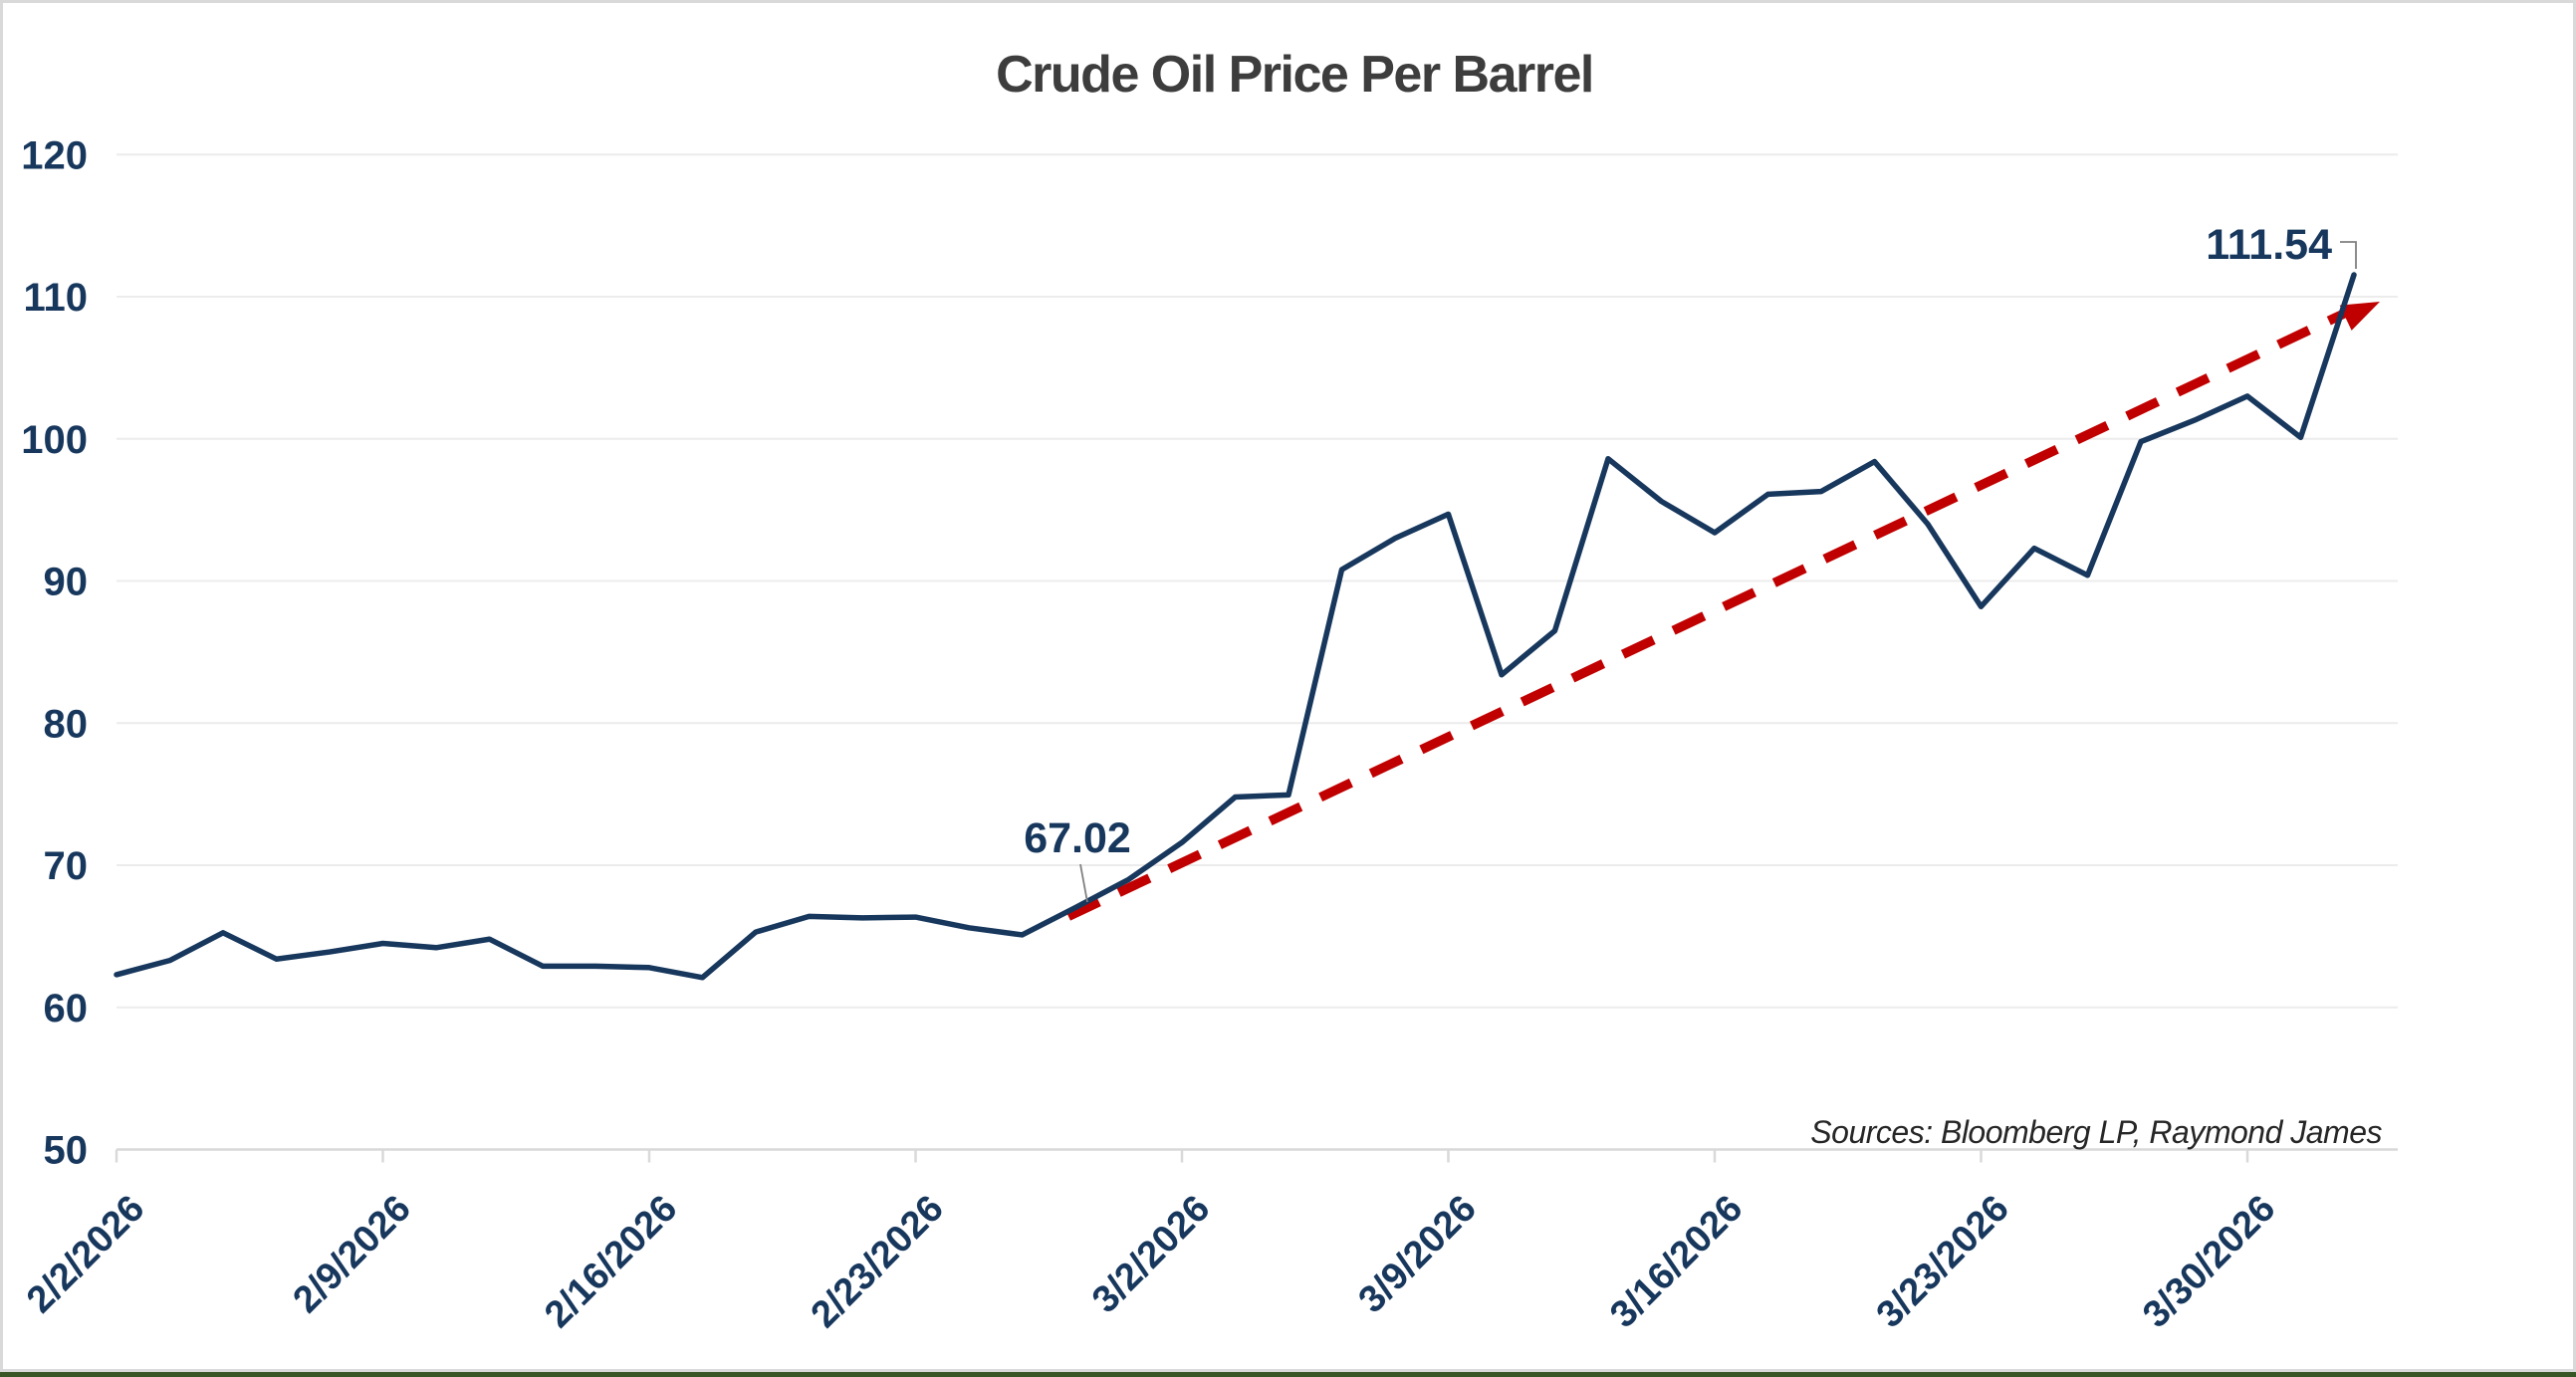  What do you see at coordinates (85, 1254) in the screenshot?
I see `x-axis-tick-label: 2/2/2026` at bounding box center [85, 1254].